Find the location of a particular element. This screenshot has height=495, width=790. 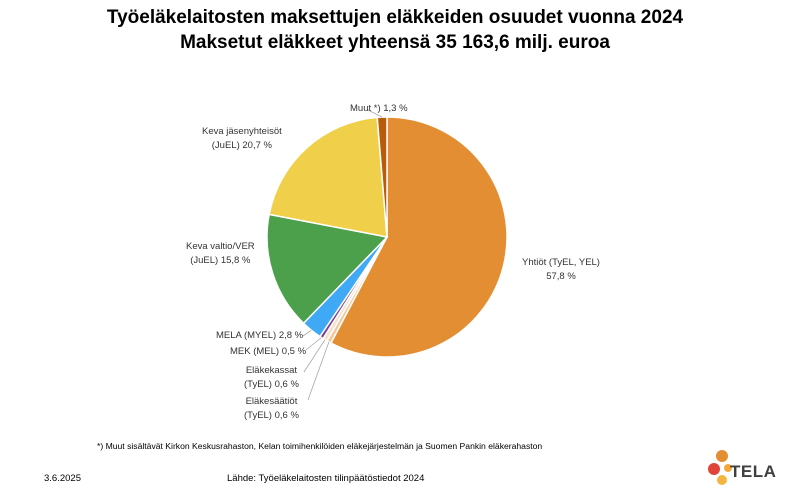

slice-elakekassat-leader is located at coordinates (314, 356).